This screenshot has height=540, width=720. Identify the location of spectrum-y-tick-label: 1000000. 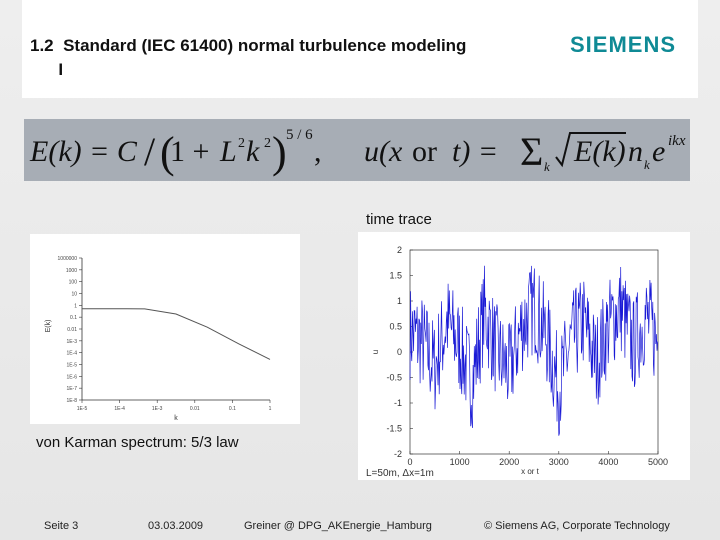
(68, 259).